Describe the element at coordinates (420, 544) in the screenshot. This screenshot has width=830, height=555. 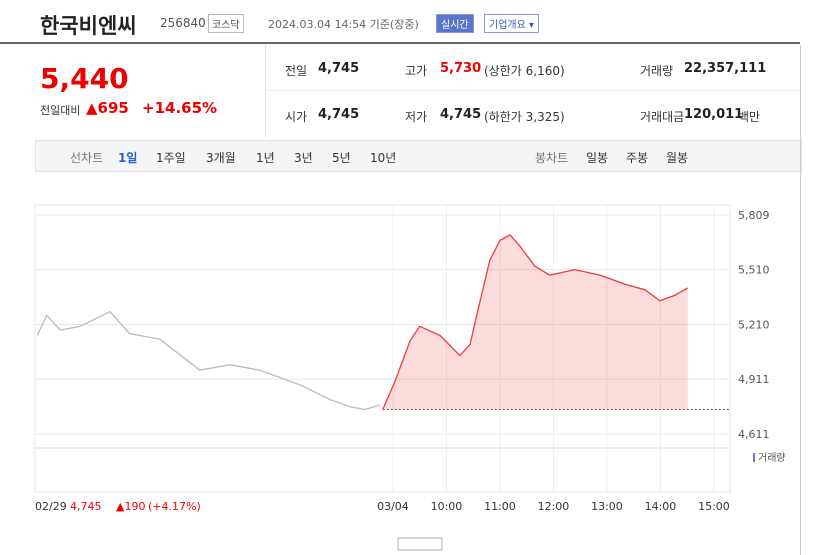
I see `collapse-button` at that location.